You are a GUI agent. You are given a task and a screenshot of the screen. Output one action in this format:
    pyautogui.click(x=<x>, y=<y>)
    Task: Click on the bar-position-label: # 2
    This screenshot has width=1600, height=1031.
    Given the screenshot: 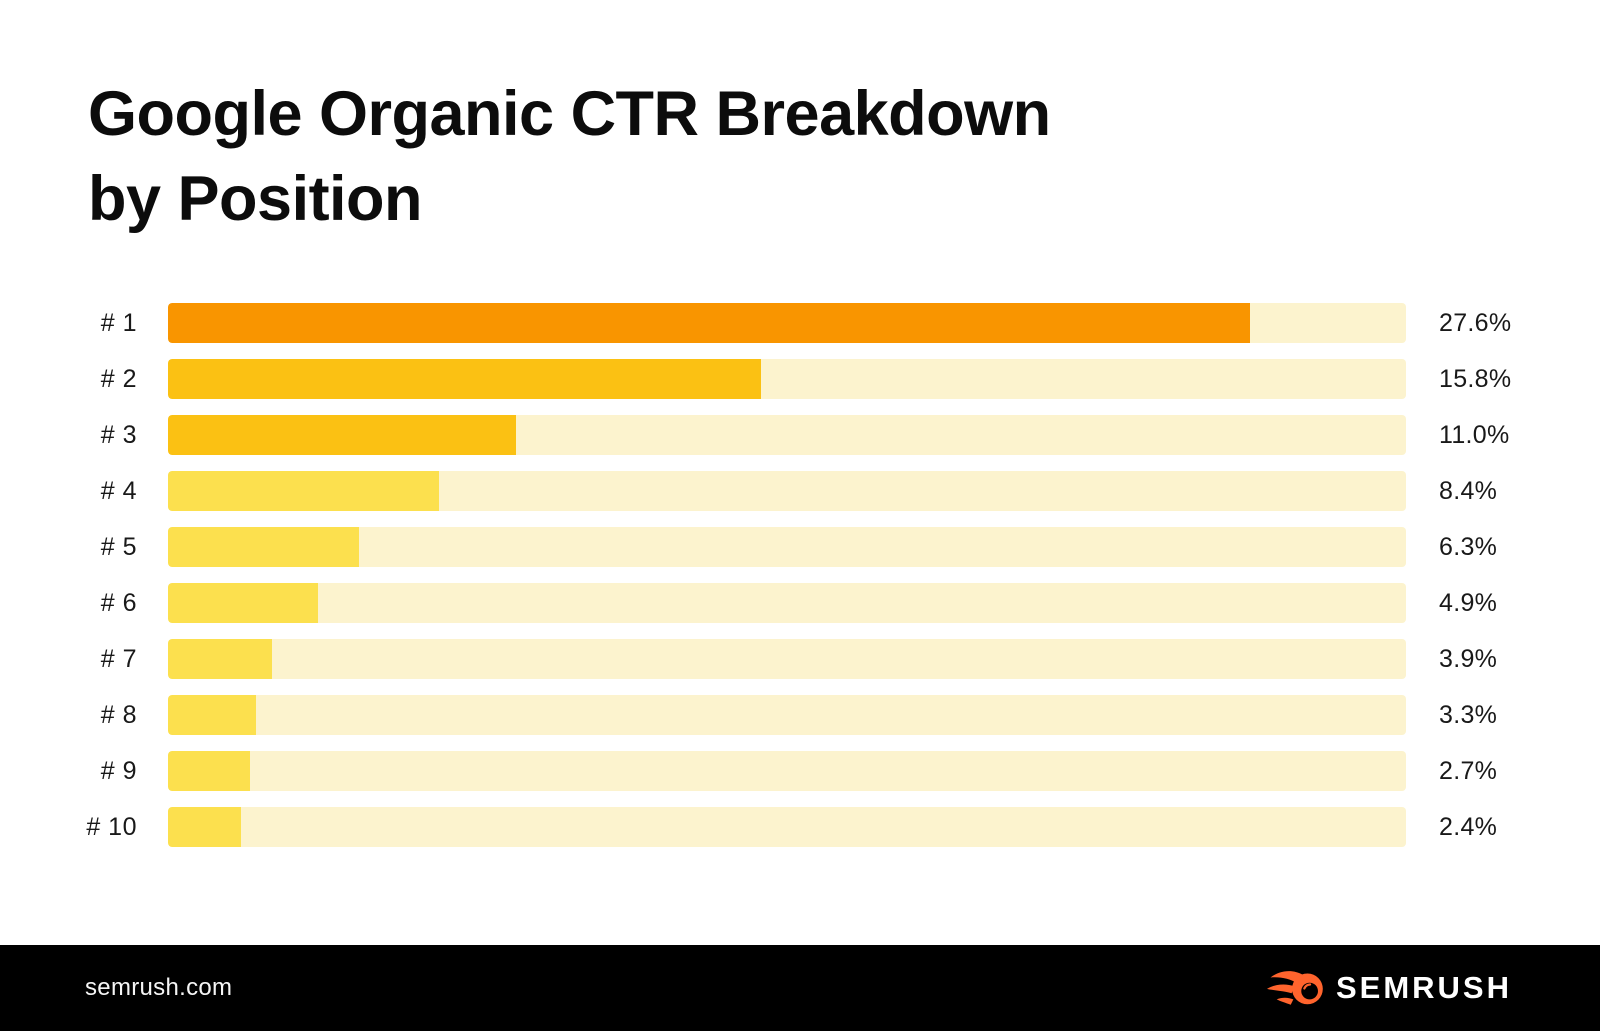 What is the action you would take?
    pyautogui.click(x=118, y=378)
    